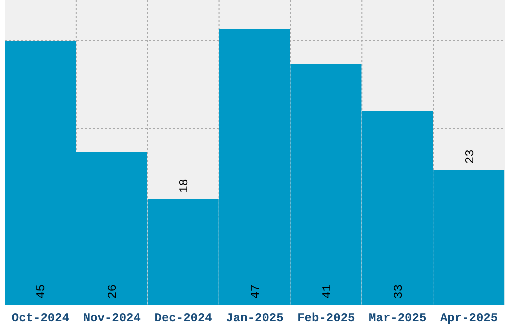  Describe the element at coordinates (470, 157) in the screenshot. I see `data-label: 23` at that location.